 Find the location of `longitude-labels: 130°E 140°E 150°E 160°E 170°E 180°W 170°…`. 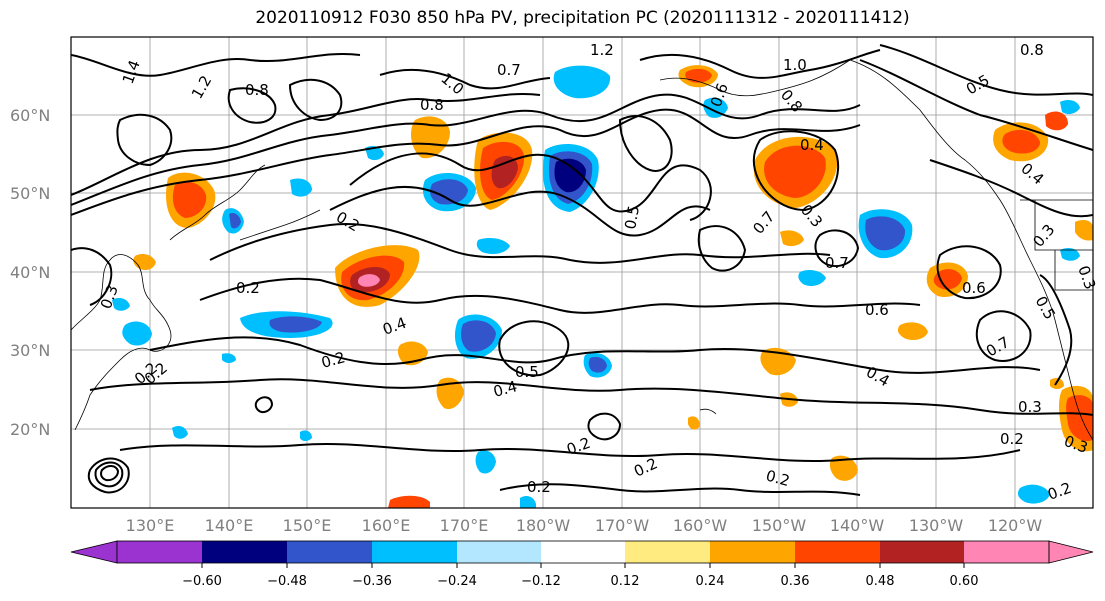

longitude-labels: 130°E 140°E 150°E 160°E 170°E 180°W 170°… is located at coordinates (584, 525).